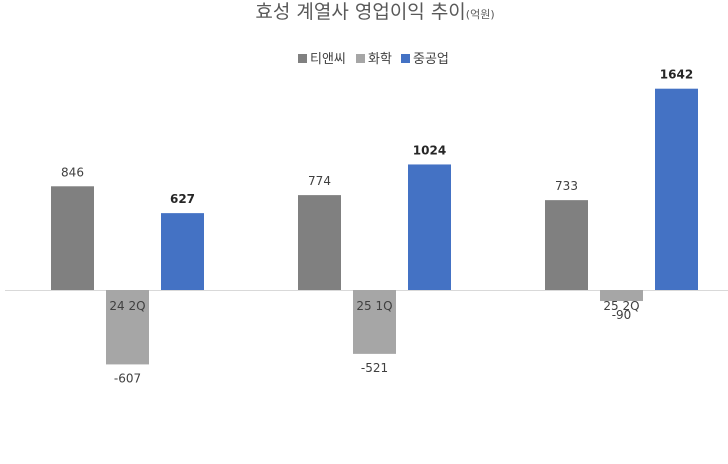 This screenshot has height=464, width=728. What do you see at coordinates (566, 186) in the screenshot?
I see `data-label: 733` at bounding box center [566, 186].